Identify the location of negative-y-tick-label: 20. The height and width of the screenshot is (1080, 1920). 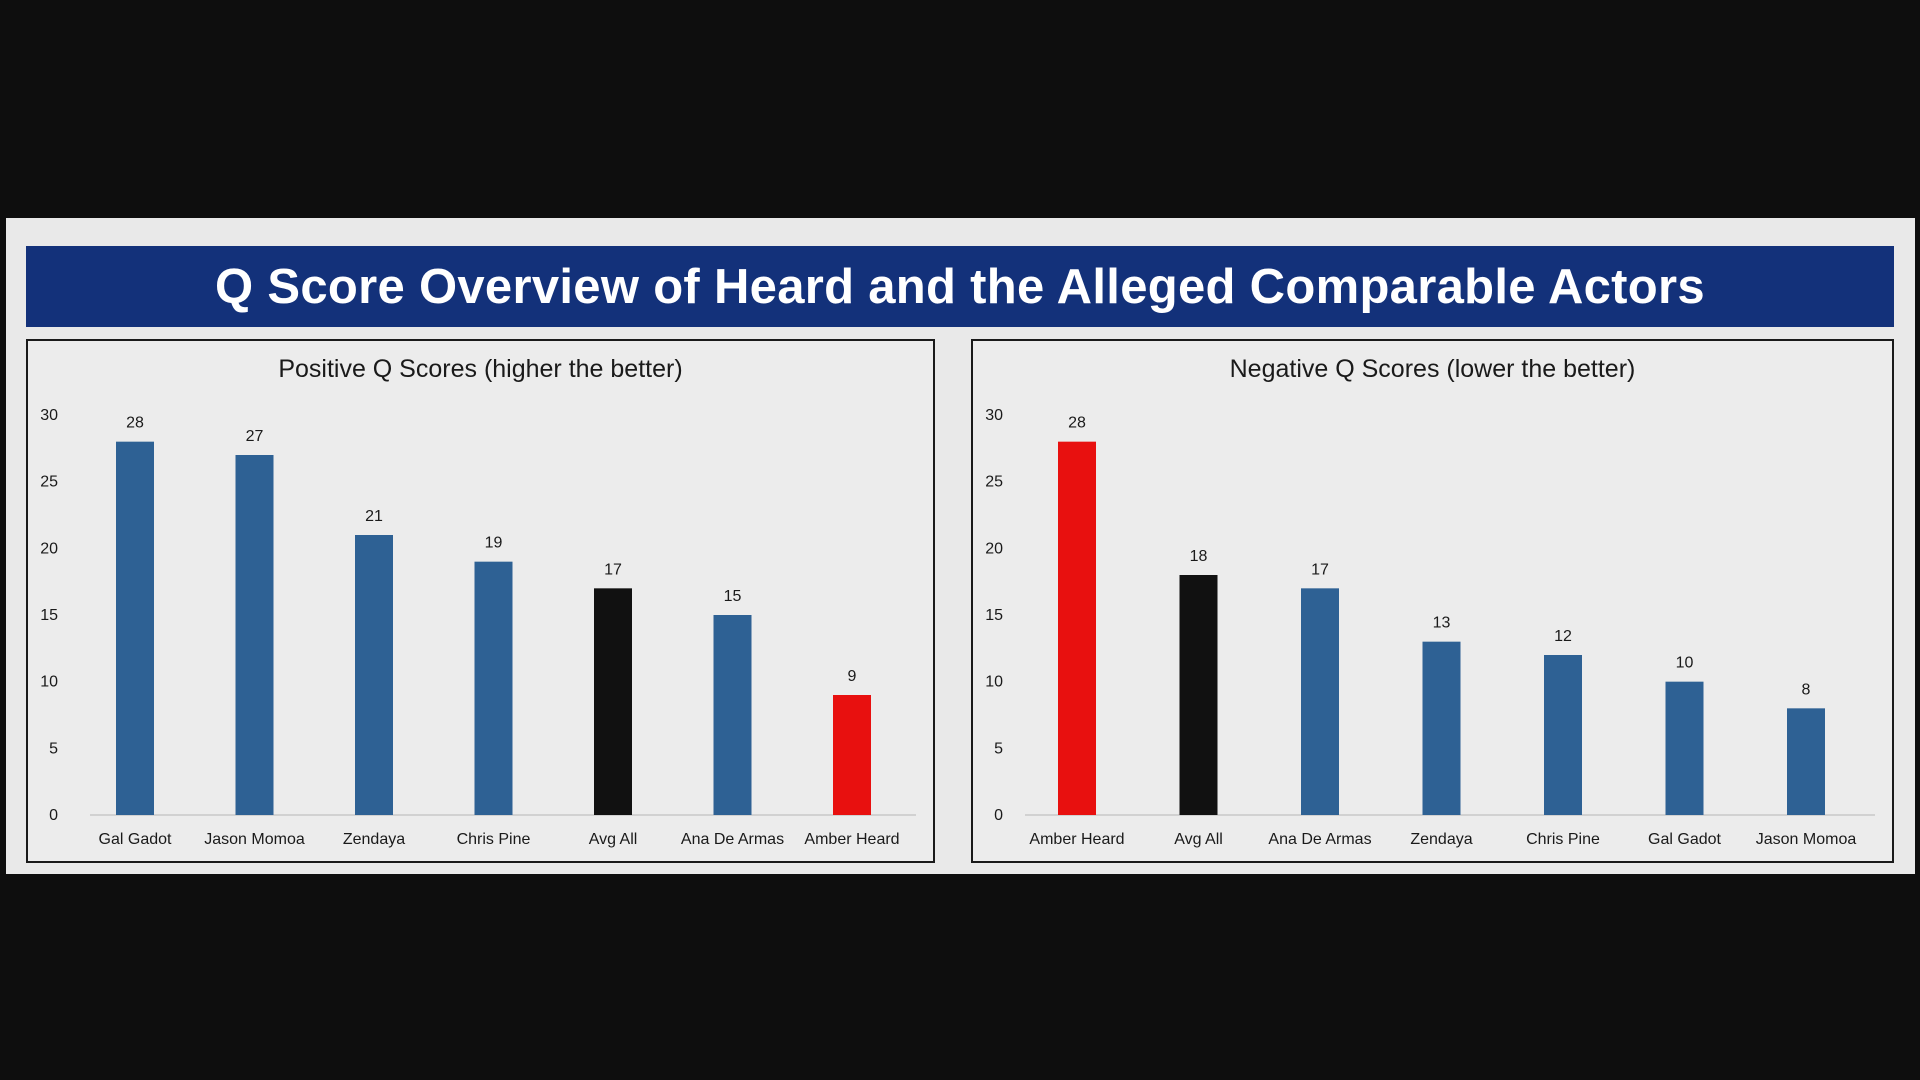
(994, 548).